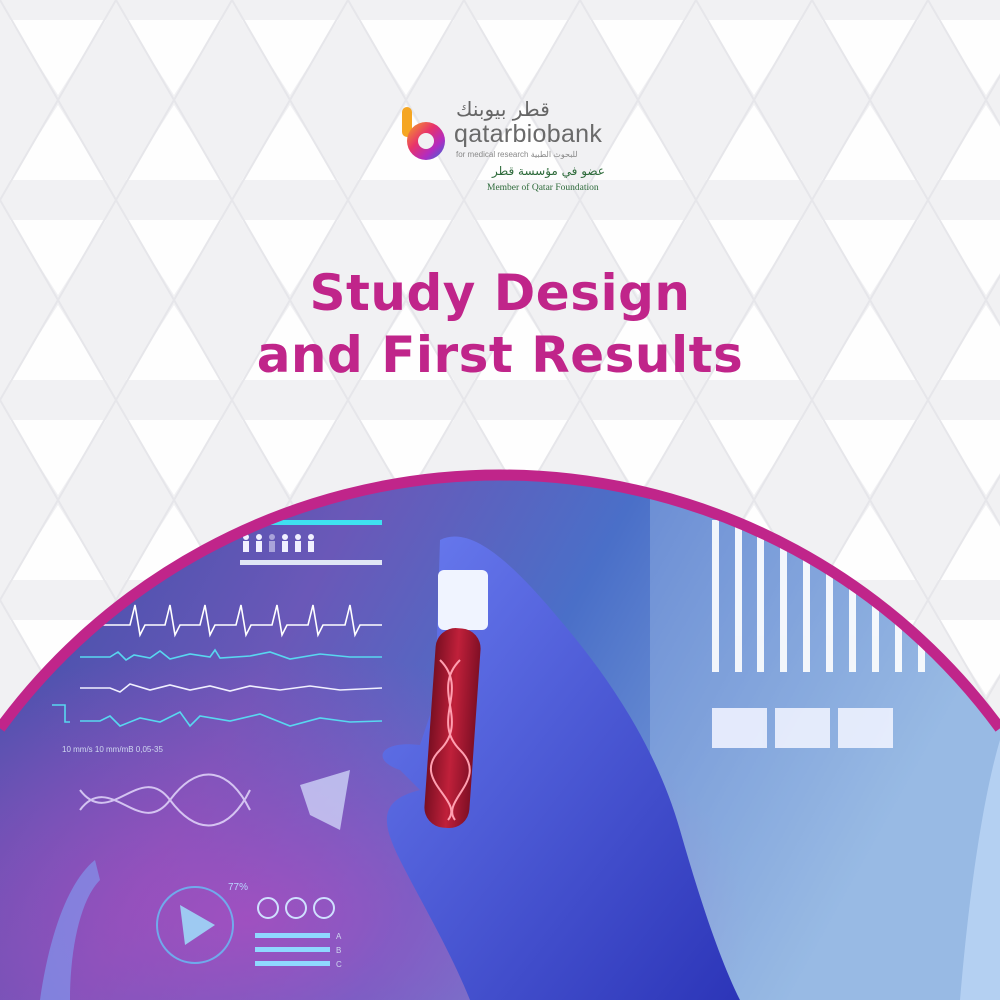  I want to click on tagline-arabic: للبحوث الطبية, so click(554, 154).